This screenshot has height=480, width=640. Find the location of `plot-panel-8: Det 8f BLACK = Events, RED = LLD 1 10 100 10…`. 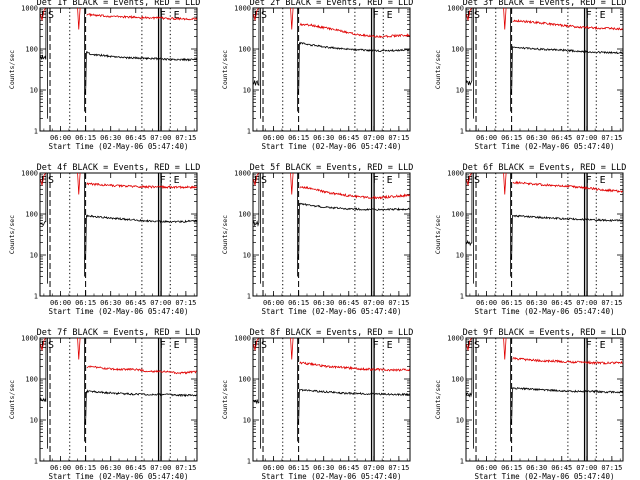

plot-panel-8: Det 8f BLACK = Events, RED = LLD 1 10 100 10… is located at coordinates (317, 404).